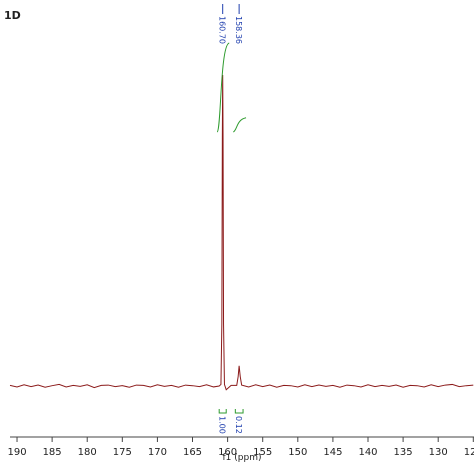  What do you see at coordinates (157, 452) in the screenshot?
I see `x-tick-label: 170` at bounding box center [157, 452].